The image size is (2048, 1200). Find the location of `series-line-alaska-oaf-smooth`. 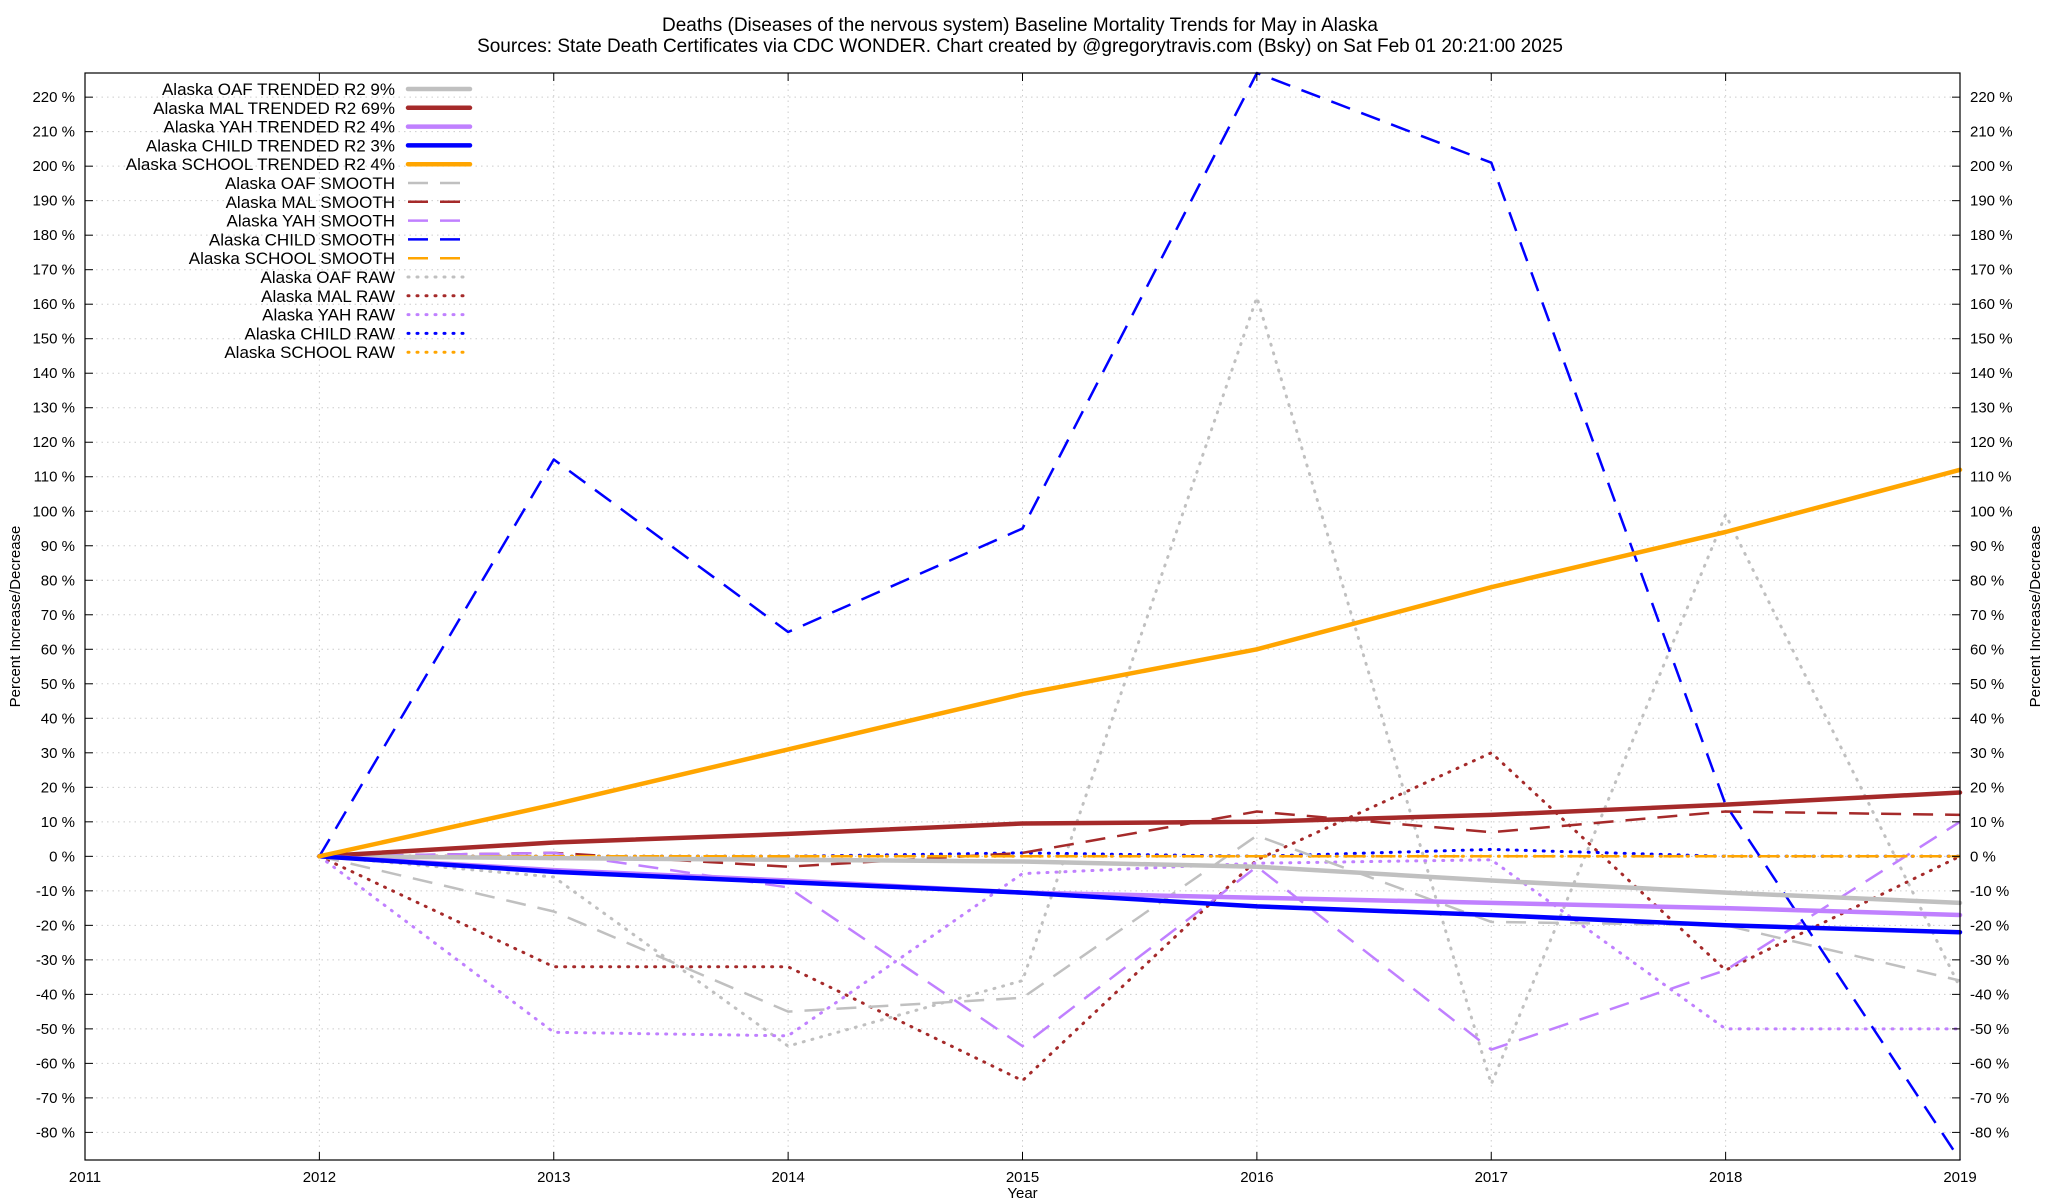

series-line-alaska-oaf-smooth is located at coordinates (1140, 923).